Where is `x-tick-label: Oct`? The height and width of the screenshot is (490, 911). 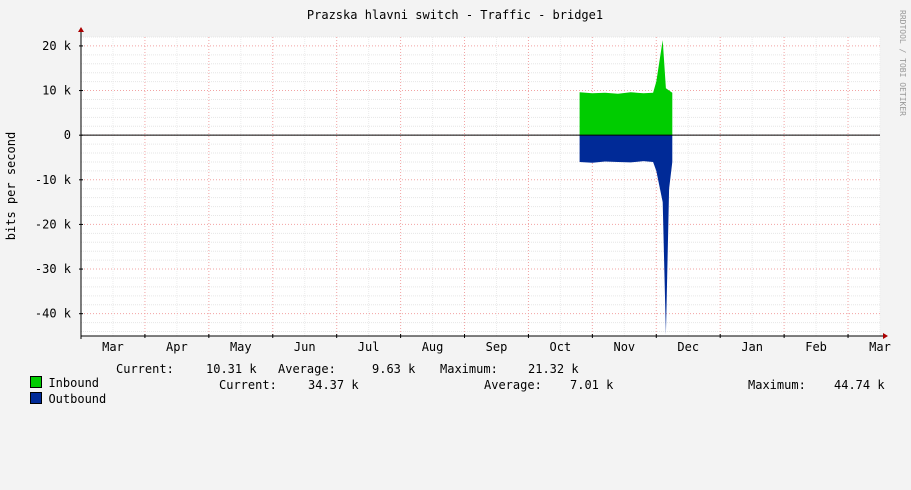 x-tick-label: Oct is located at coordinates (561, 347).